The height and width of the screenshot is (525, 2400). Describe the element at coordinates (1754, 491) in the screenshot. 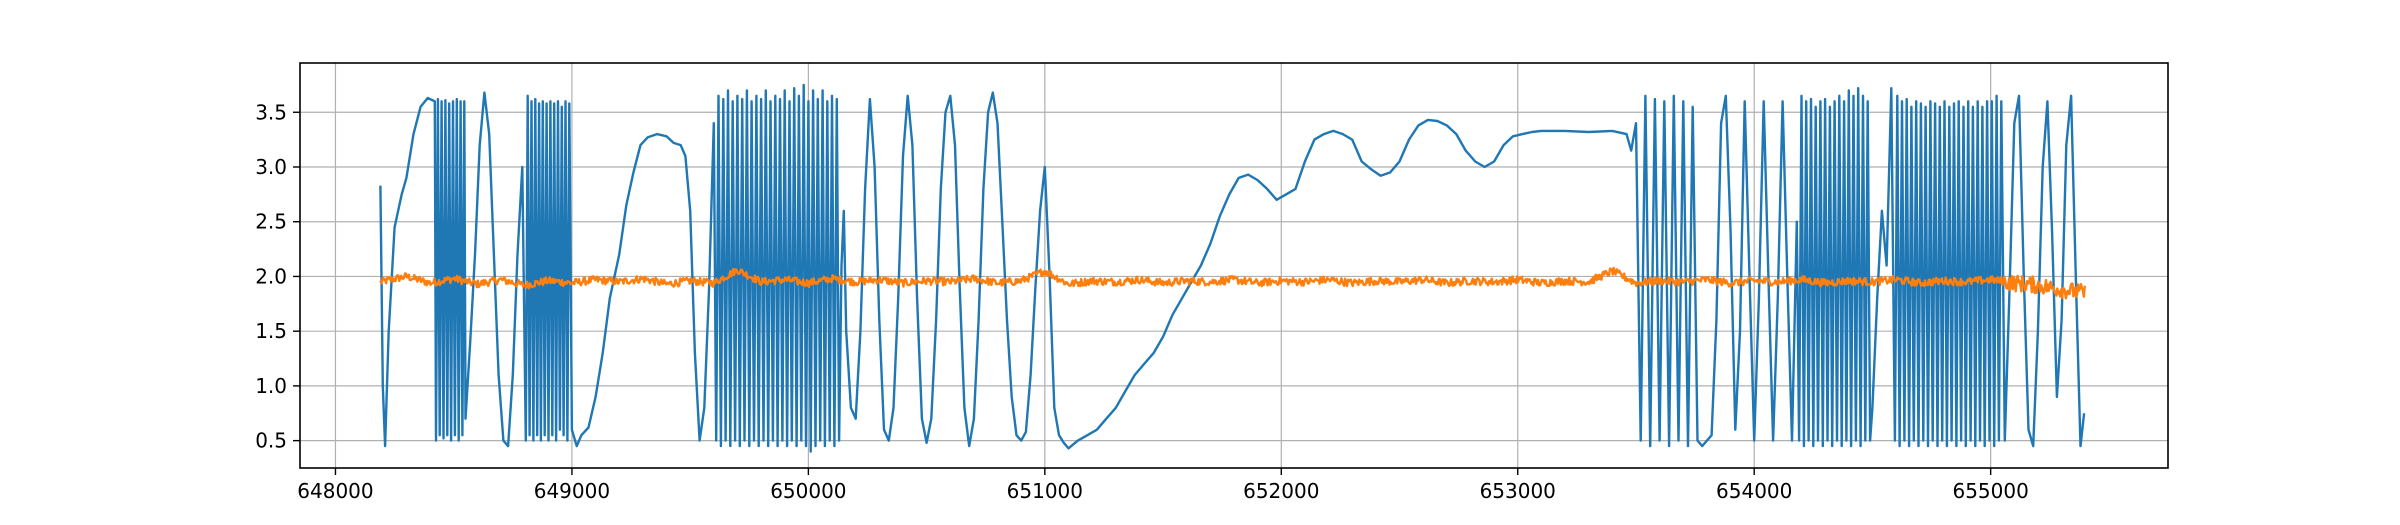

I see `x-tick-label: 654000` at that location.